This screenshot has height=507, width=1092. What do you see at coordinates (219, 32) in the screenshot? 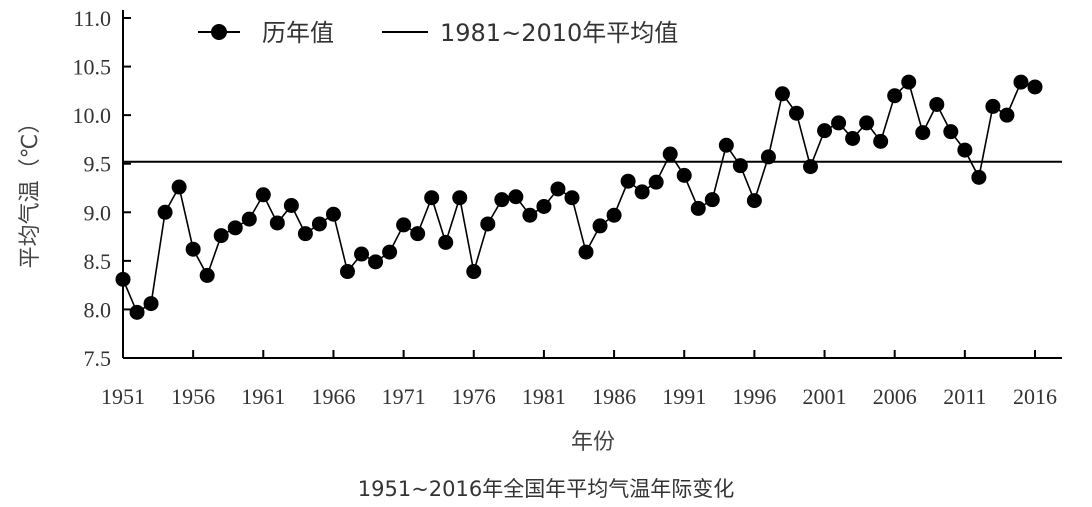
I see `legend-series-marker` at bounding box center [219, 32].